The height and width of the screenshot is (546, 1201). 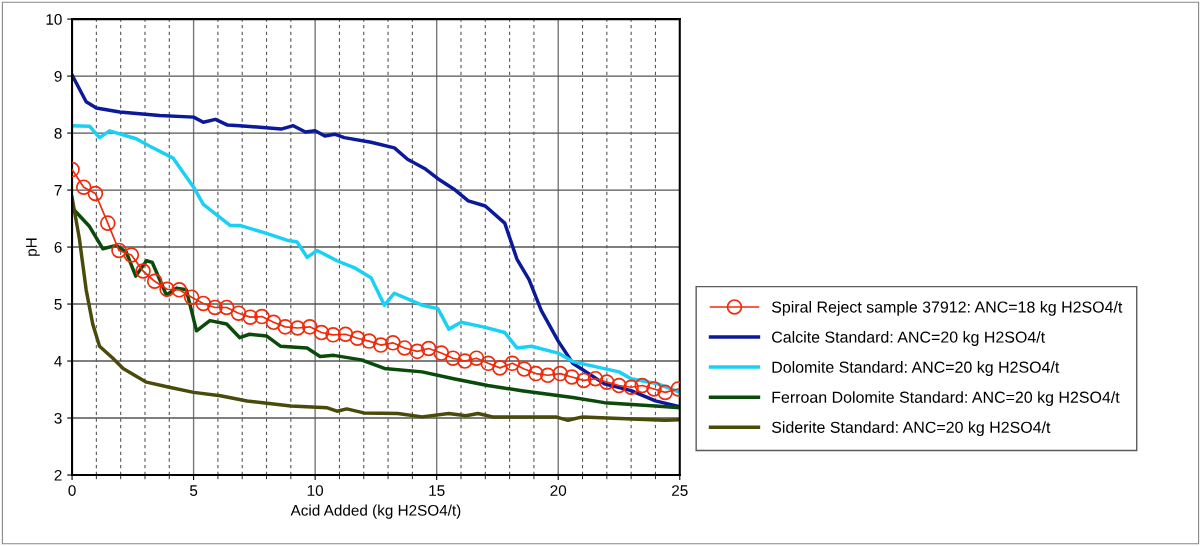 What do you see at coordinates (58, 304) in the screenshot?
I see `y-tick-label: 5` at bounding box center [58, 304].